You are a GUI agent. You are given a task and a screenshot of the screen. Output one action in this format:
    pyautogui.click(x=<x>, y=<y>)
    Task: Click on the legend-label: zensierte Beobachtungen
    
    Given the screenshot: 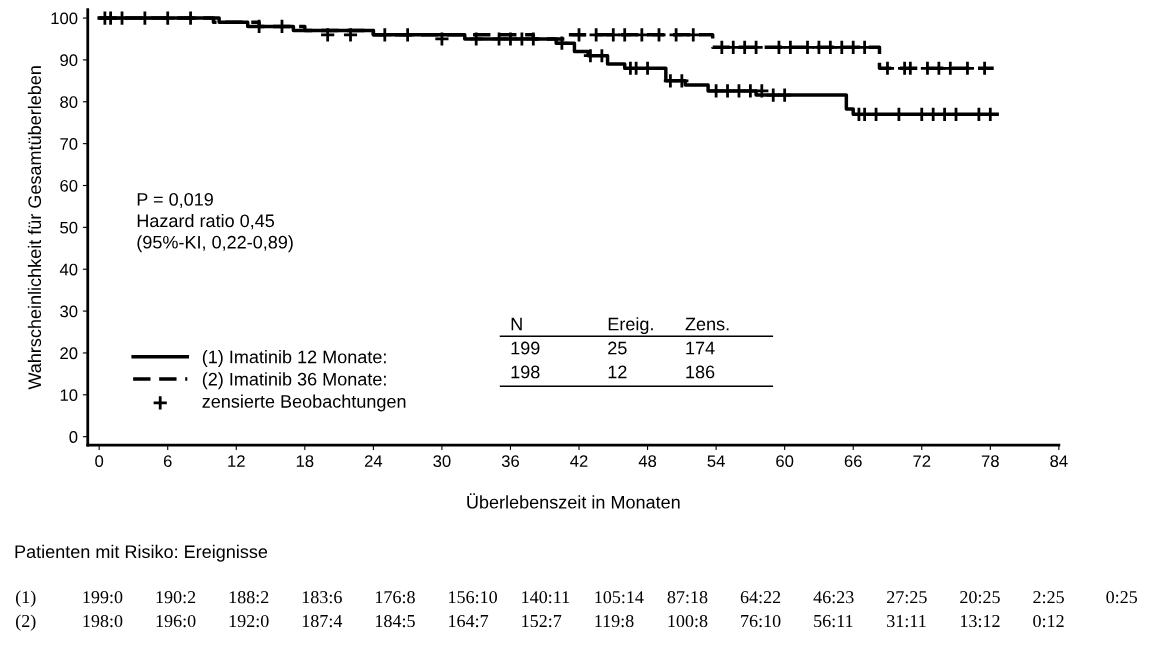 What is the action you would take?
    pyautogui.click(x=304, y=403)
    